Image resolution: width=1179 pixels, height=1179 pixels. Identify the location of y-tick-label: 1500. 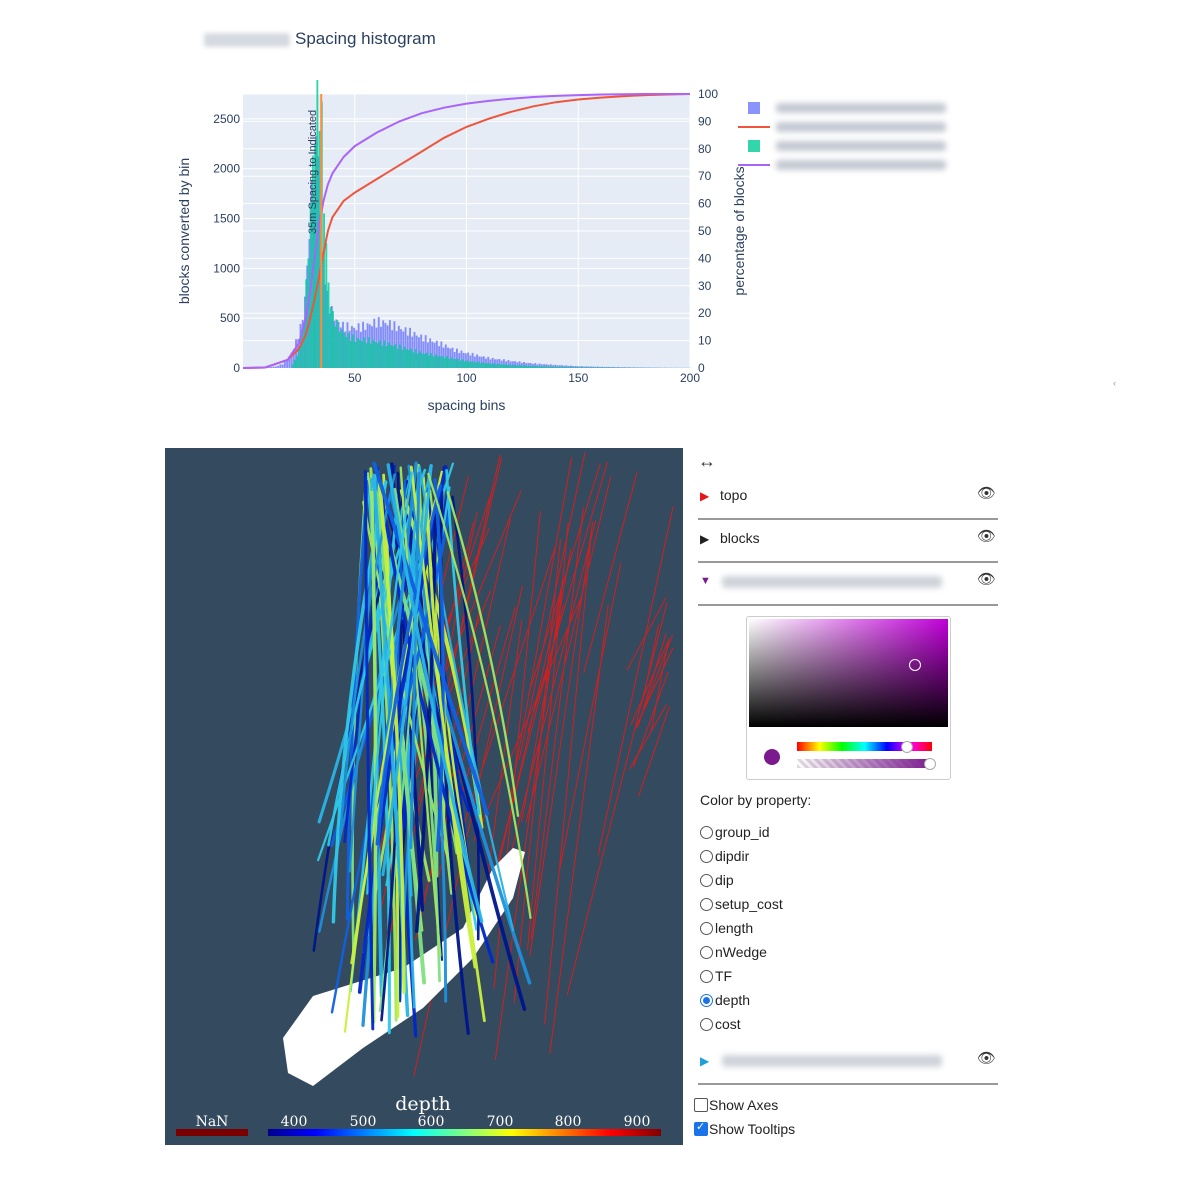
(226, 219).